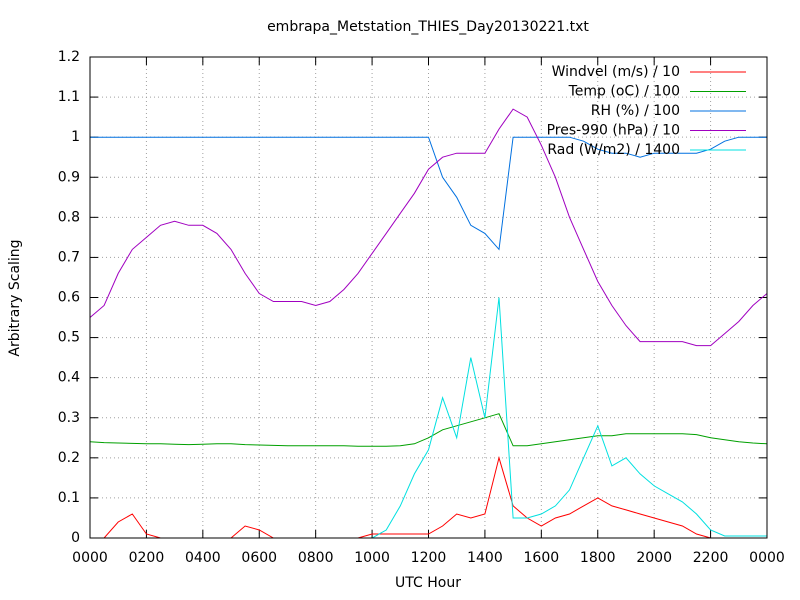 The height and width of the screenshot is (600, 800). What do you see at coordinates (316, 558) in the screenshot?
I see `x-tick-label: 0800` at bounding box center [316, 558].